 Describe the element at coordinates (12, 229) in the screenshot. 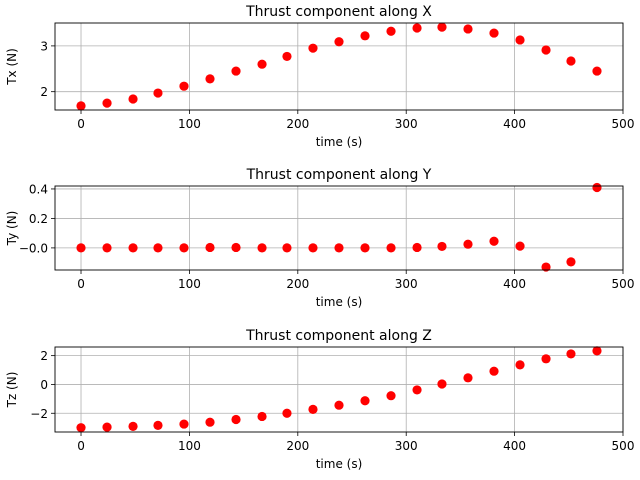

I see `y-axis-label: Ty (N)` at that location.